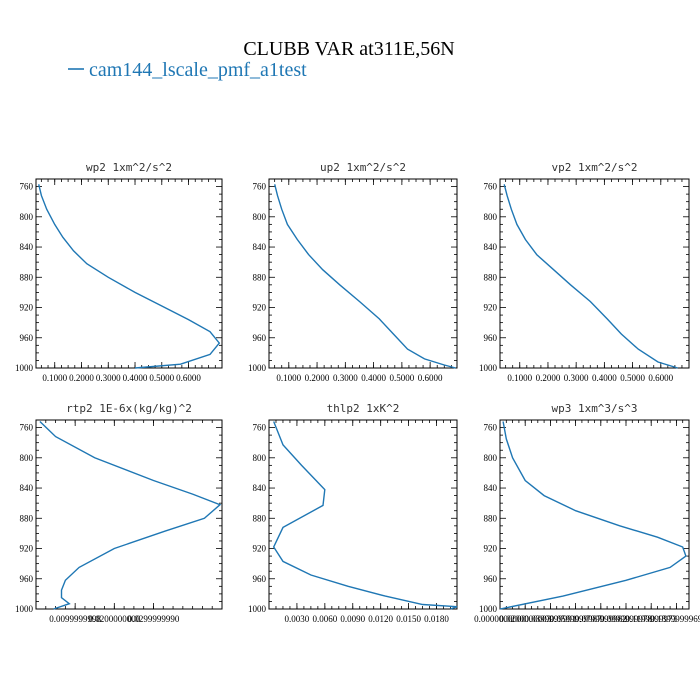  What do you see at coordinates (675, 619) in the screenshot?
I see `x-tick-label: 0.1399999969` at bounding box center [675, 619].